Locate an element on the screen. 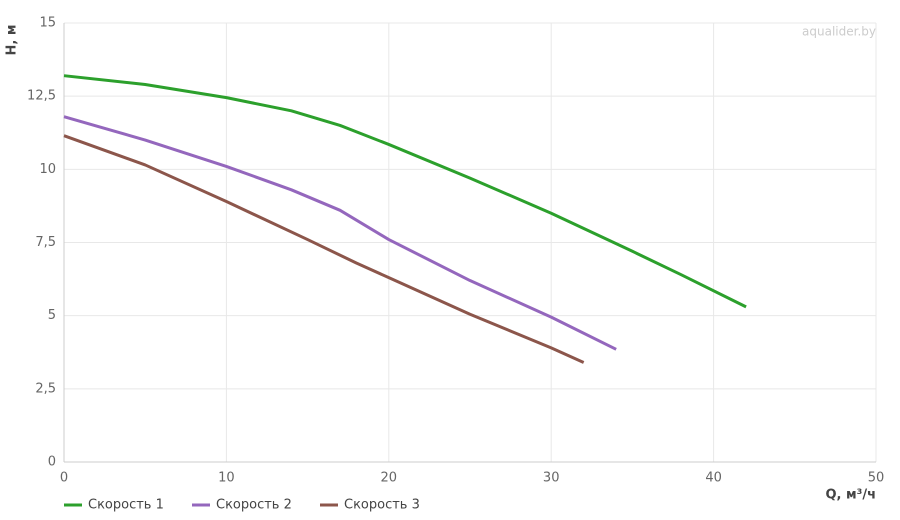  x-tick-label: 20 is located at coordinates (389, 478).